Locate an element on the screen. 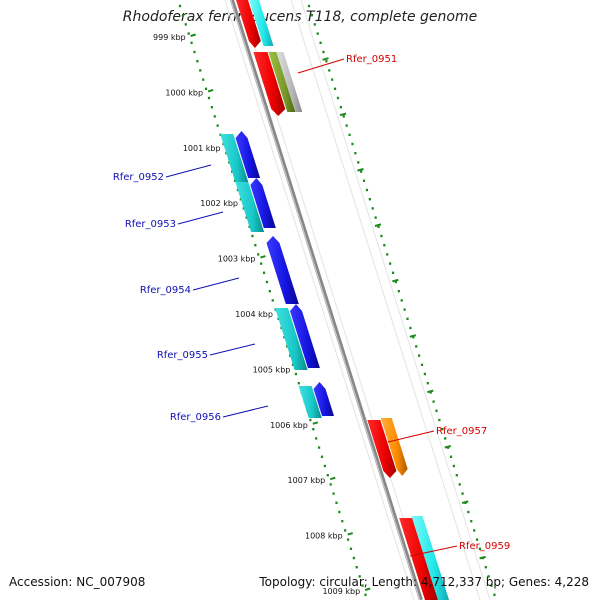 The width and height of the screenshot is (600, 600). kbp-tick-label: 1006 kbp is located at coordinates (289, 425).